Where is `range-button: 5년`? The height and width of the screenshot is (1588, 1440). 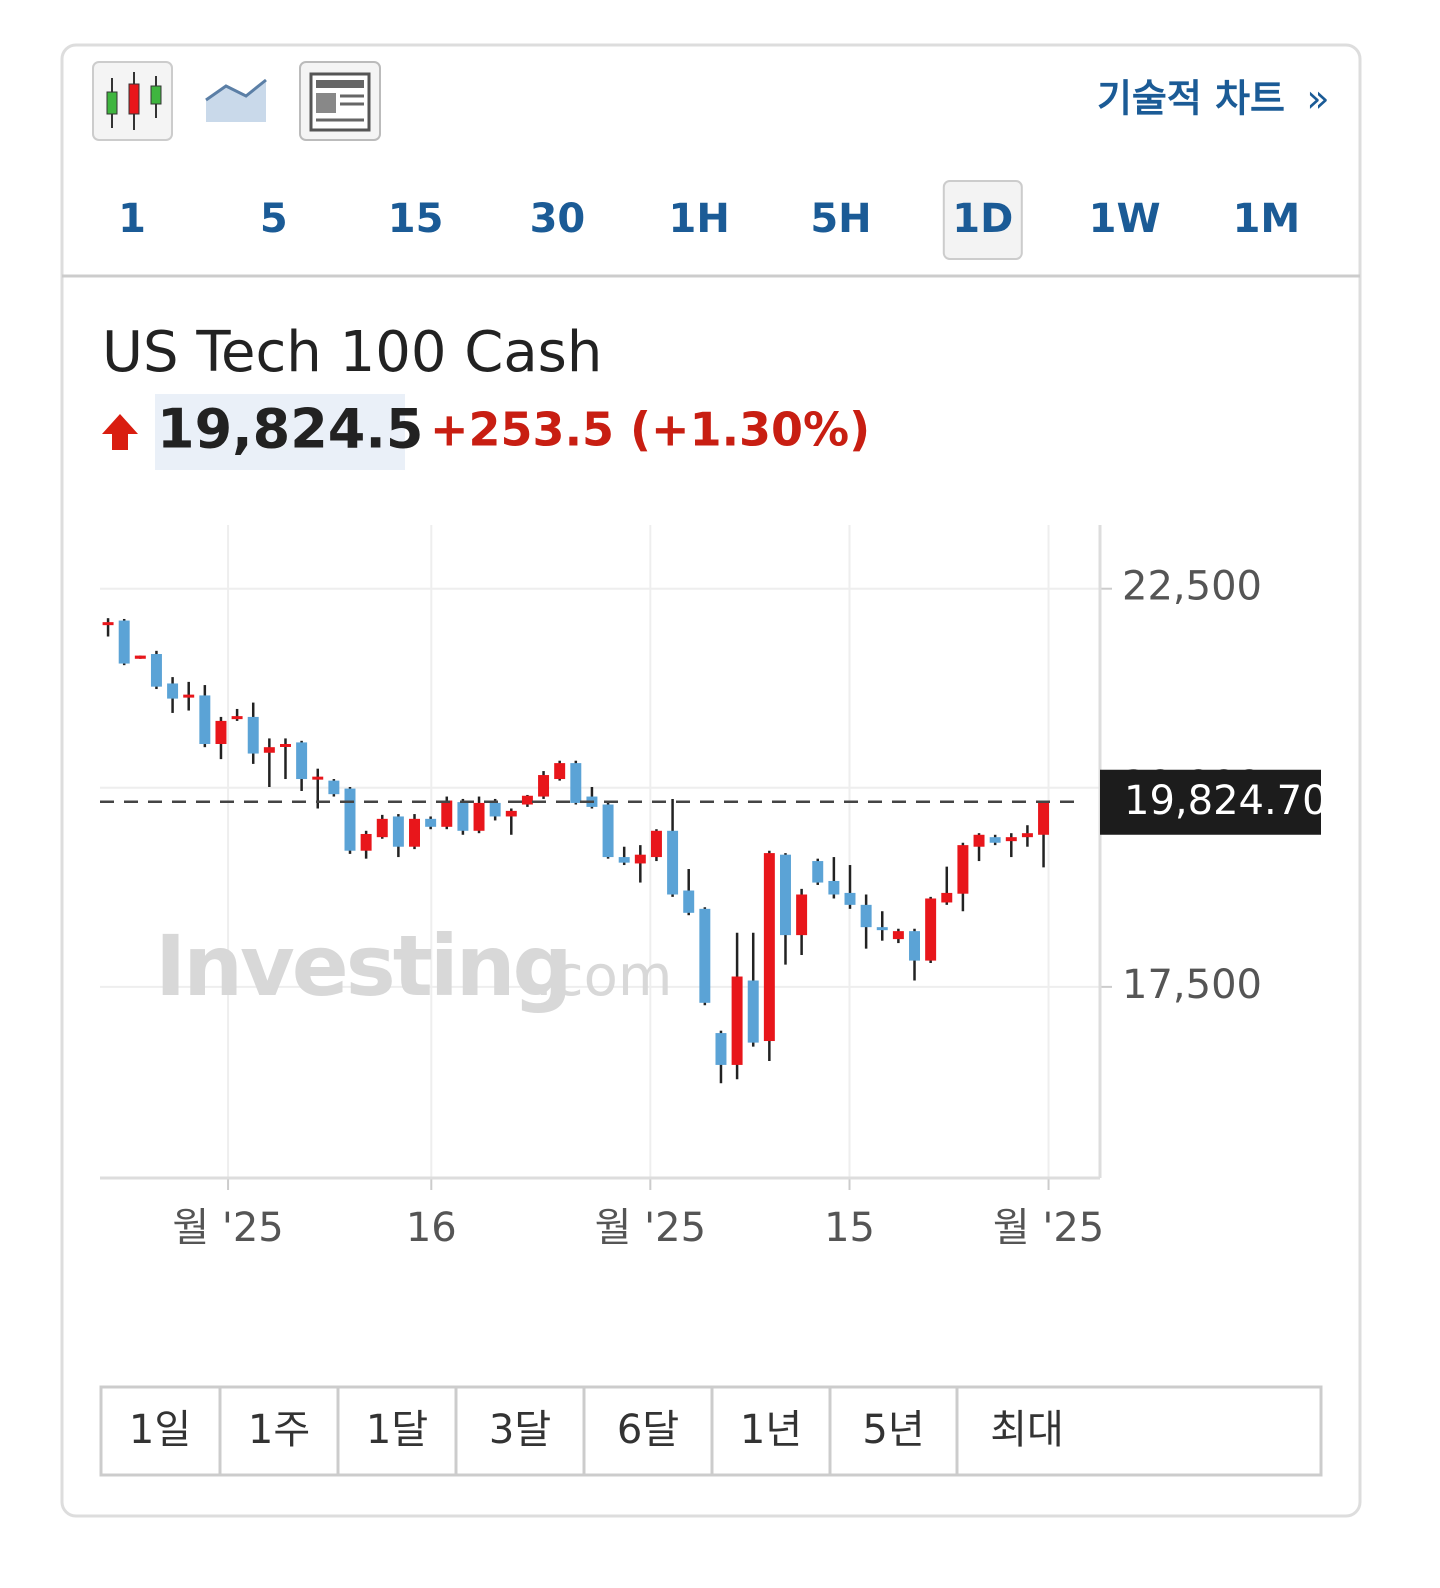
range-button: 5년 is located at coordinates (893, 1430).